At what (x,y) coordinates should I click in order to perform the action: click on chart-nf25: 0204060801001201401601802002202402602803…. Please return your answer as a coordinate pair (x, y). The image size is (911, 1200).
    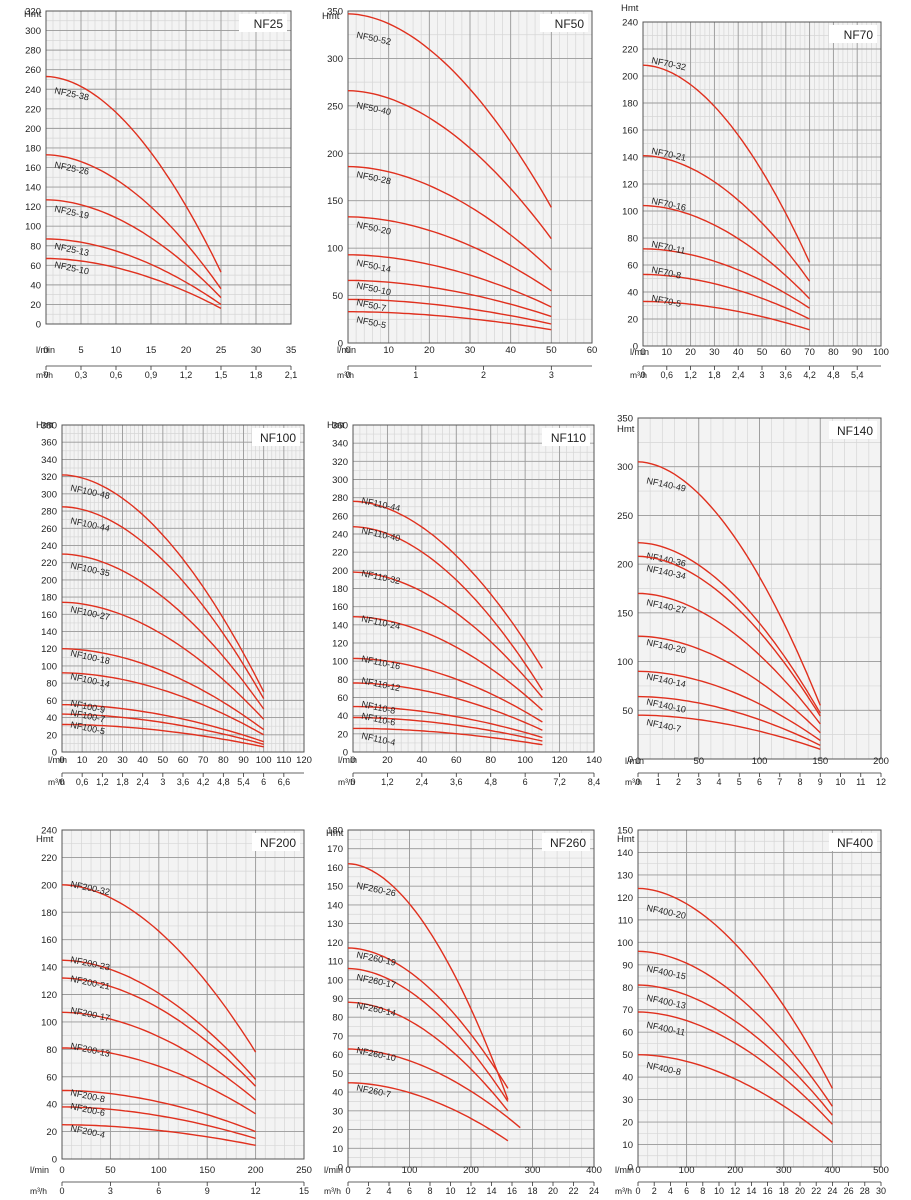
    Looking at the image, I should click on (160, 194).